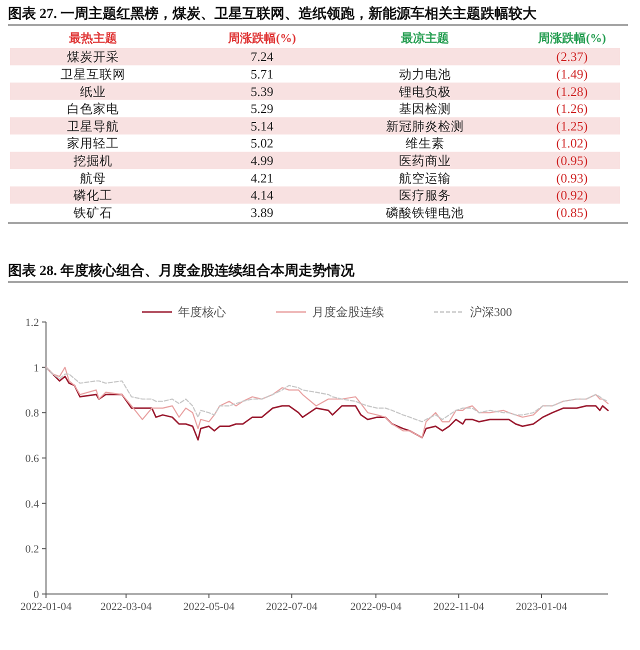 This screenshot has height=650, width=640. I want to click on category-label: 挖掘机, so click(93, 161).